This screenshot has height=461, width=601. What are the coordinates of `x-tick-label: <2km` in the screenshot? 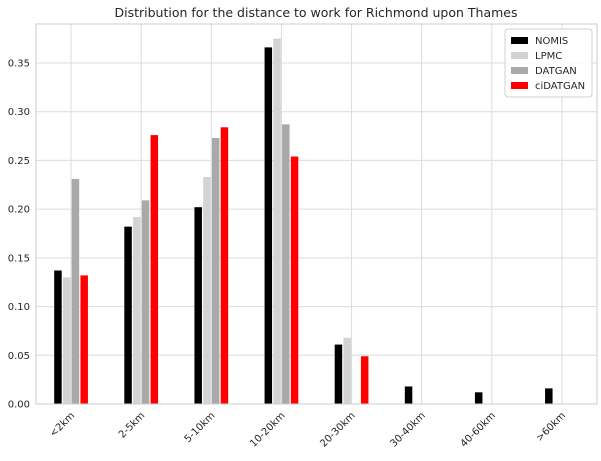 It's located at (62, 424).